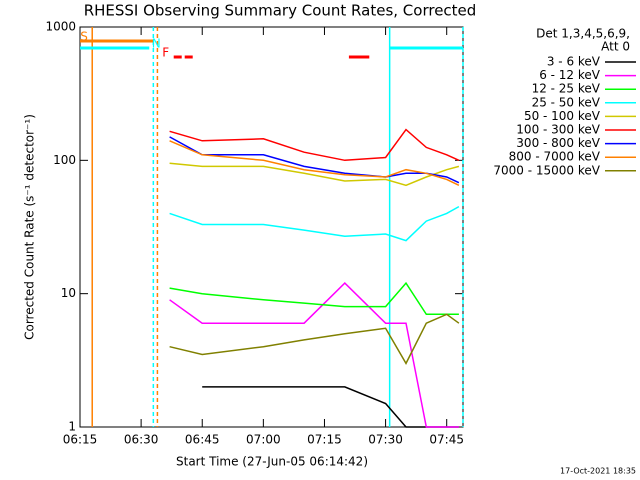 Image resolution: width=640 pixels, height=480 pixels. I want to click on legend-label: 300 - 800 keV, so click(558, 143).